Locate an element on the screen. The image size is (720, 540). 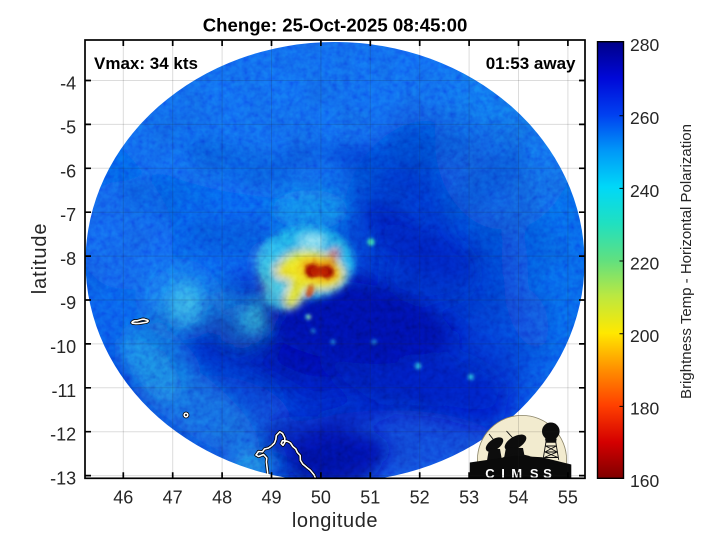
svg-text: 50 is located at coordinates (321, 497).